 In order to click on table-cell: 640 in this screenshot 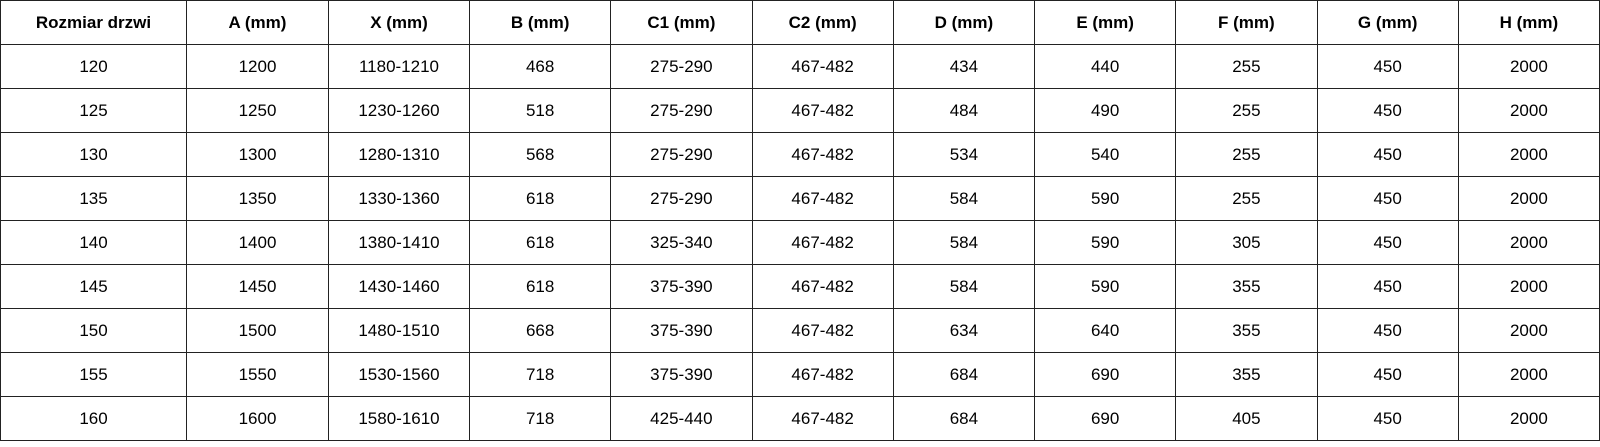, I will do `click(1105, 330)`.